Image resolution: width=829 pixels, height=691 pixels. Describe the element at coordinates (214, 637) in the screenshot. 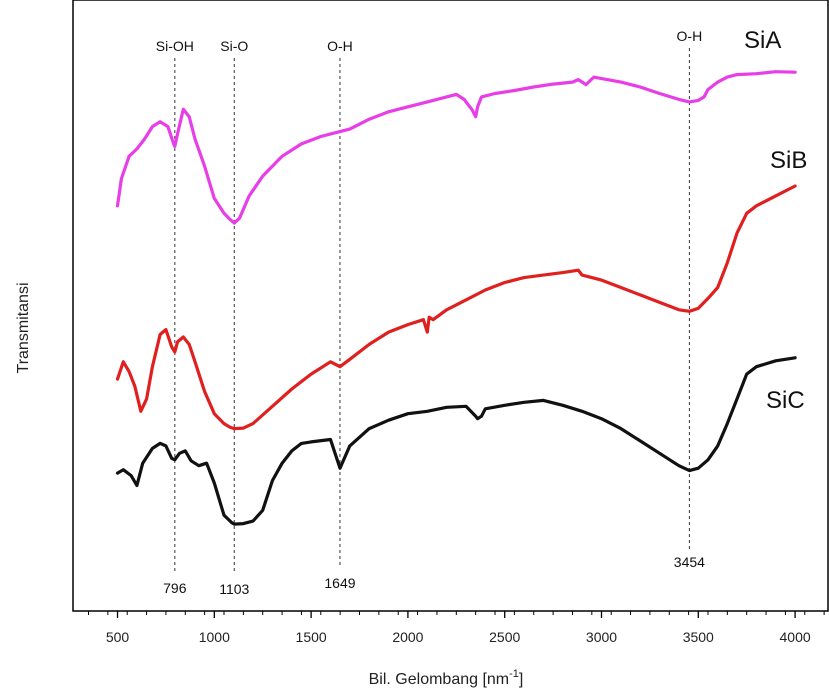

I see `x-tick-label: 1000` at that location.